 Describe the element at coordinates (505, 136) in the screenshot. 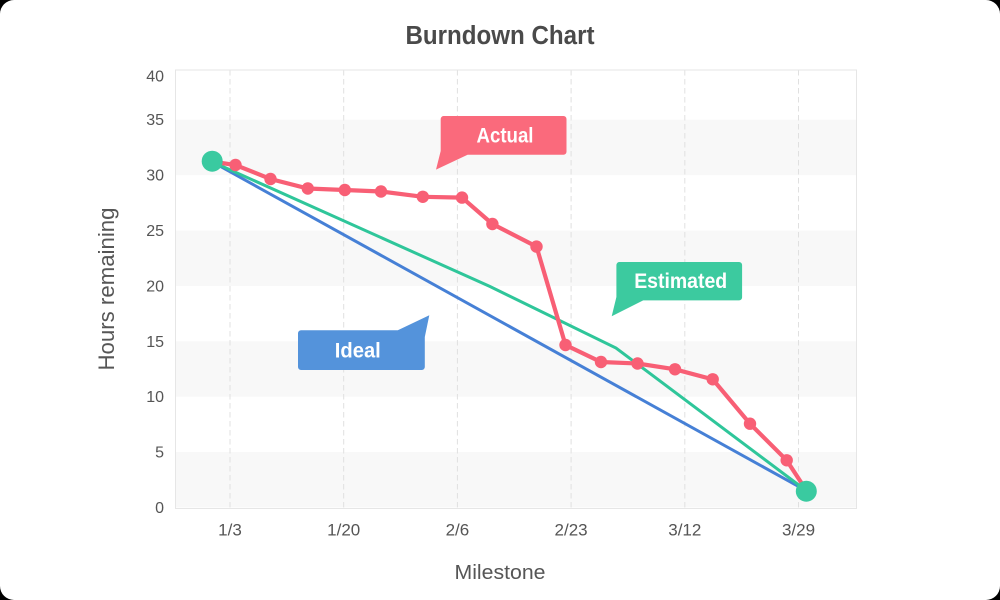

I see `svg-text: Actual` at that location.